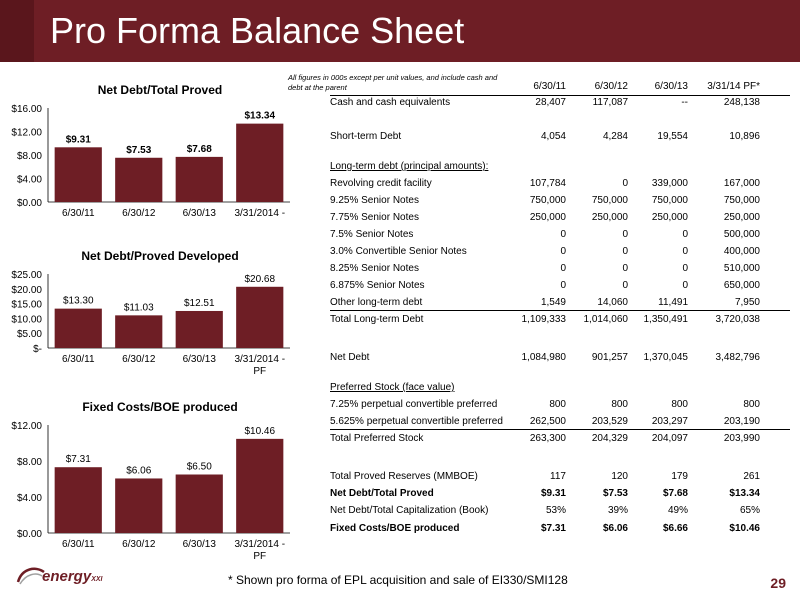 The width and height of the screenshot is (800, 600). I want to click on table-cell: 248,138, so click(741, 102).